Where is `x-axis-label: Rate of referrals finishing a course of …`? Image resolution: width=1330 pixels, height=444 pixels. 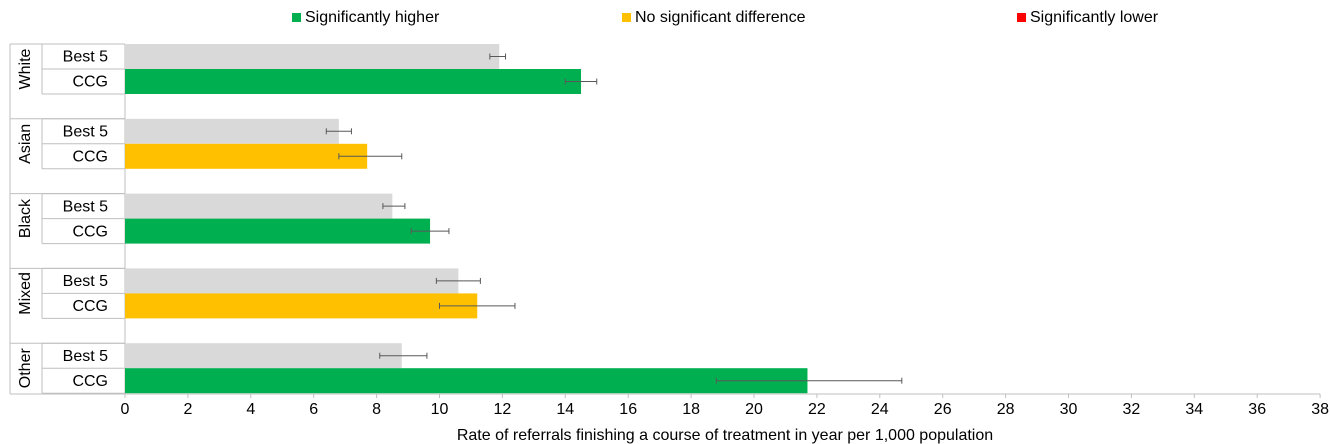 x-axis-label: Rate of referrals finishing a course of … is located at coordinates (725, 435).